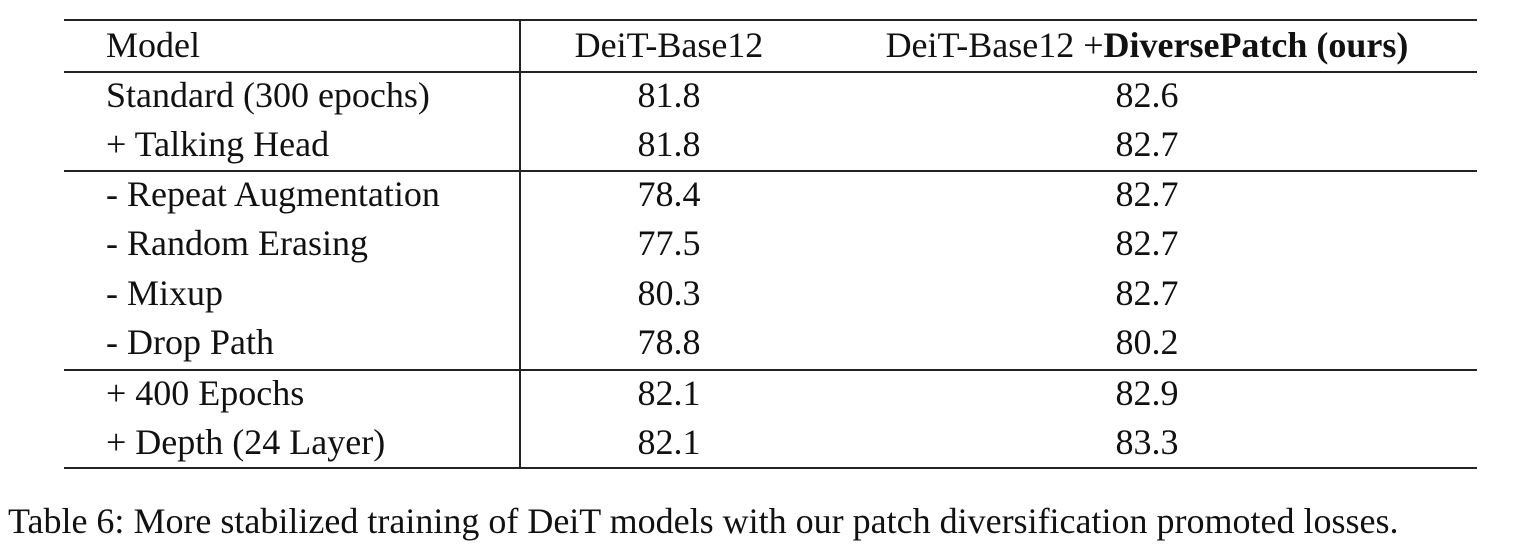 The width and height of the screenshot is (1538, 560). Describe the element at coordinates (770, 72) in the screenshot. I see `table-header-rule` at that location.